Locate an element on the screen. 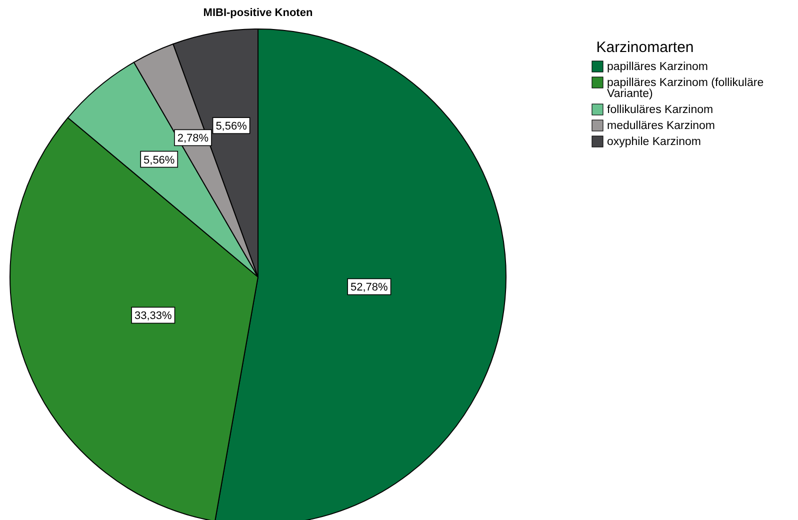 The width and height of the screenshot is (798, 520). legend-title: Karzinomarten is located at coordinates (645, 47).